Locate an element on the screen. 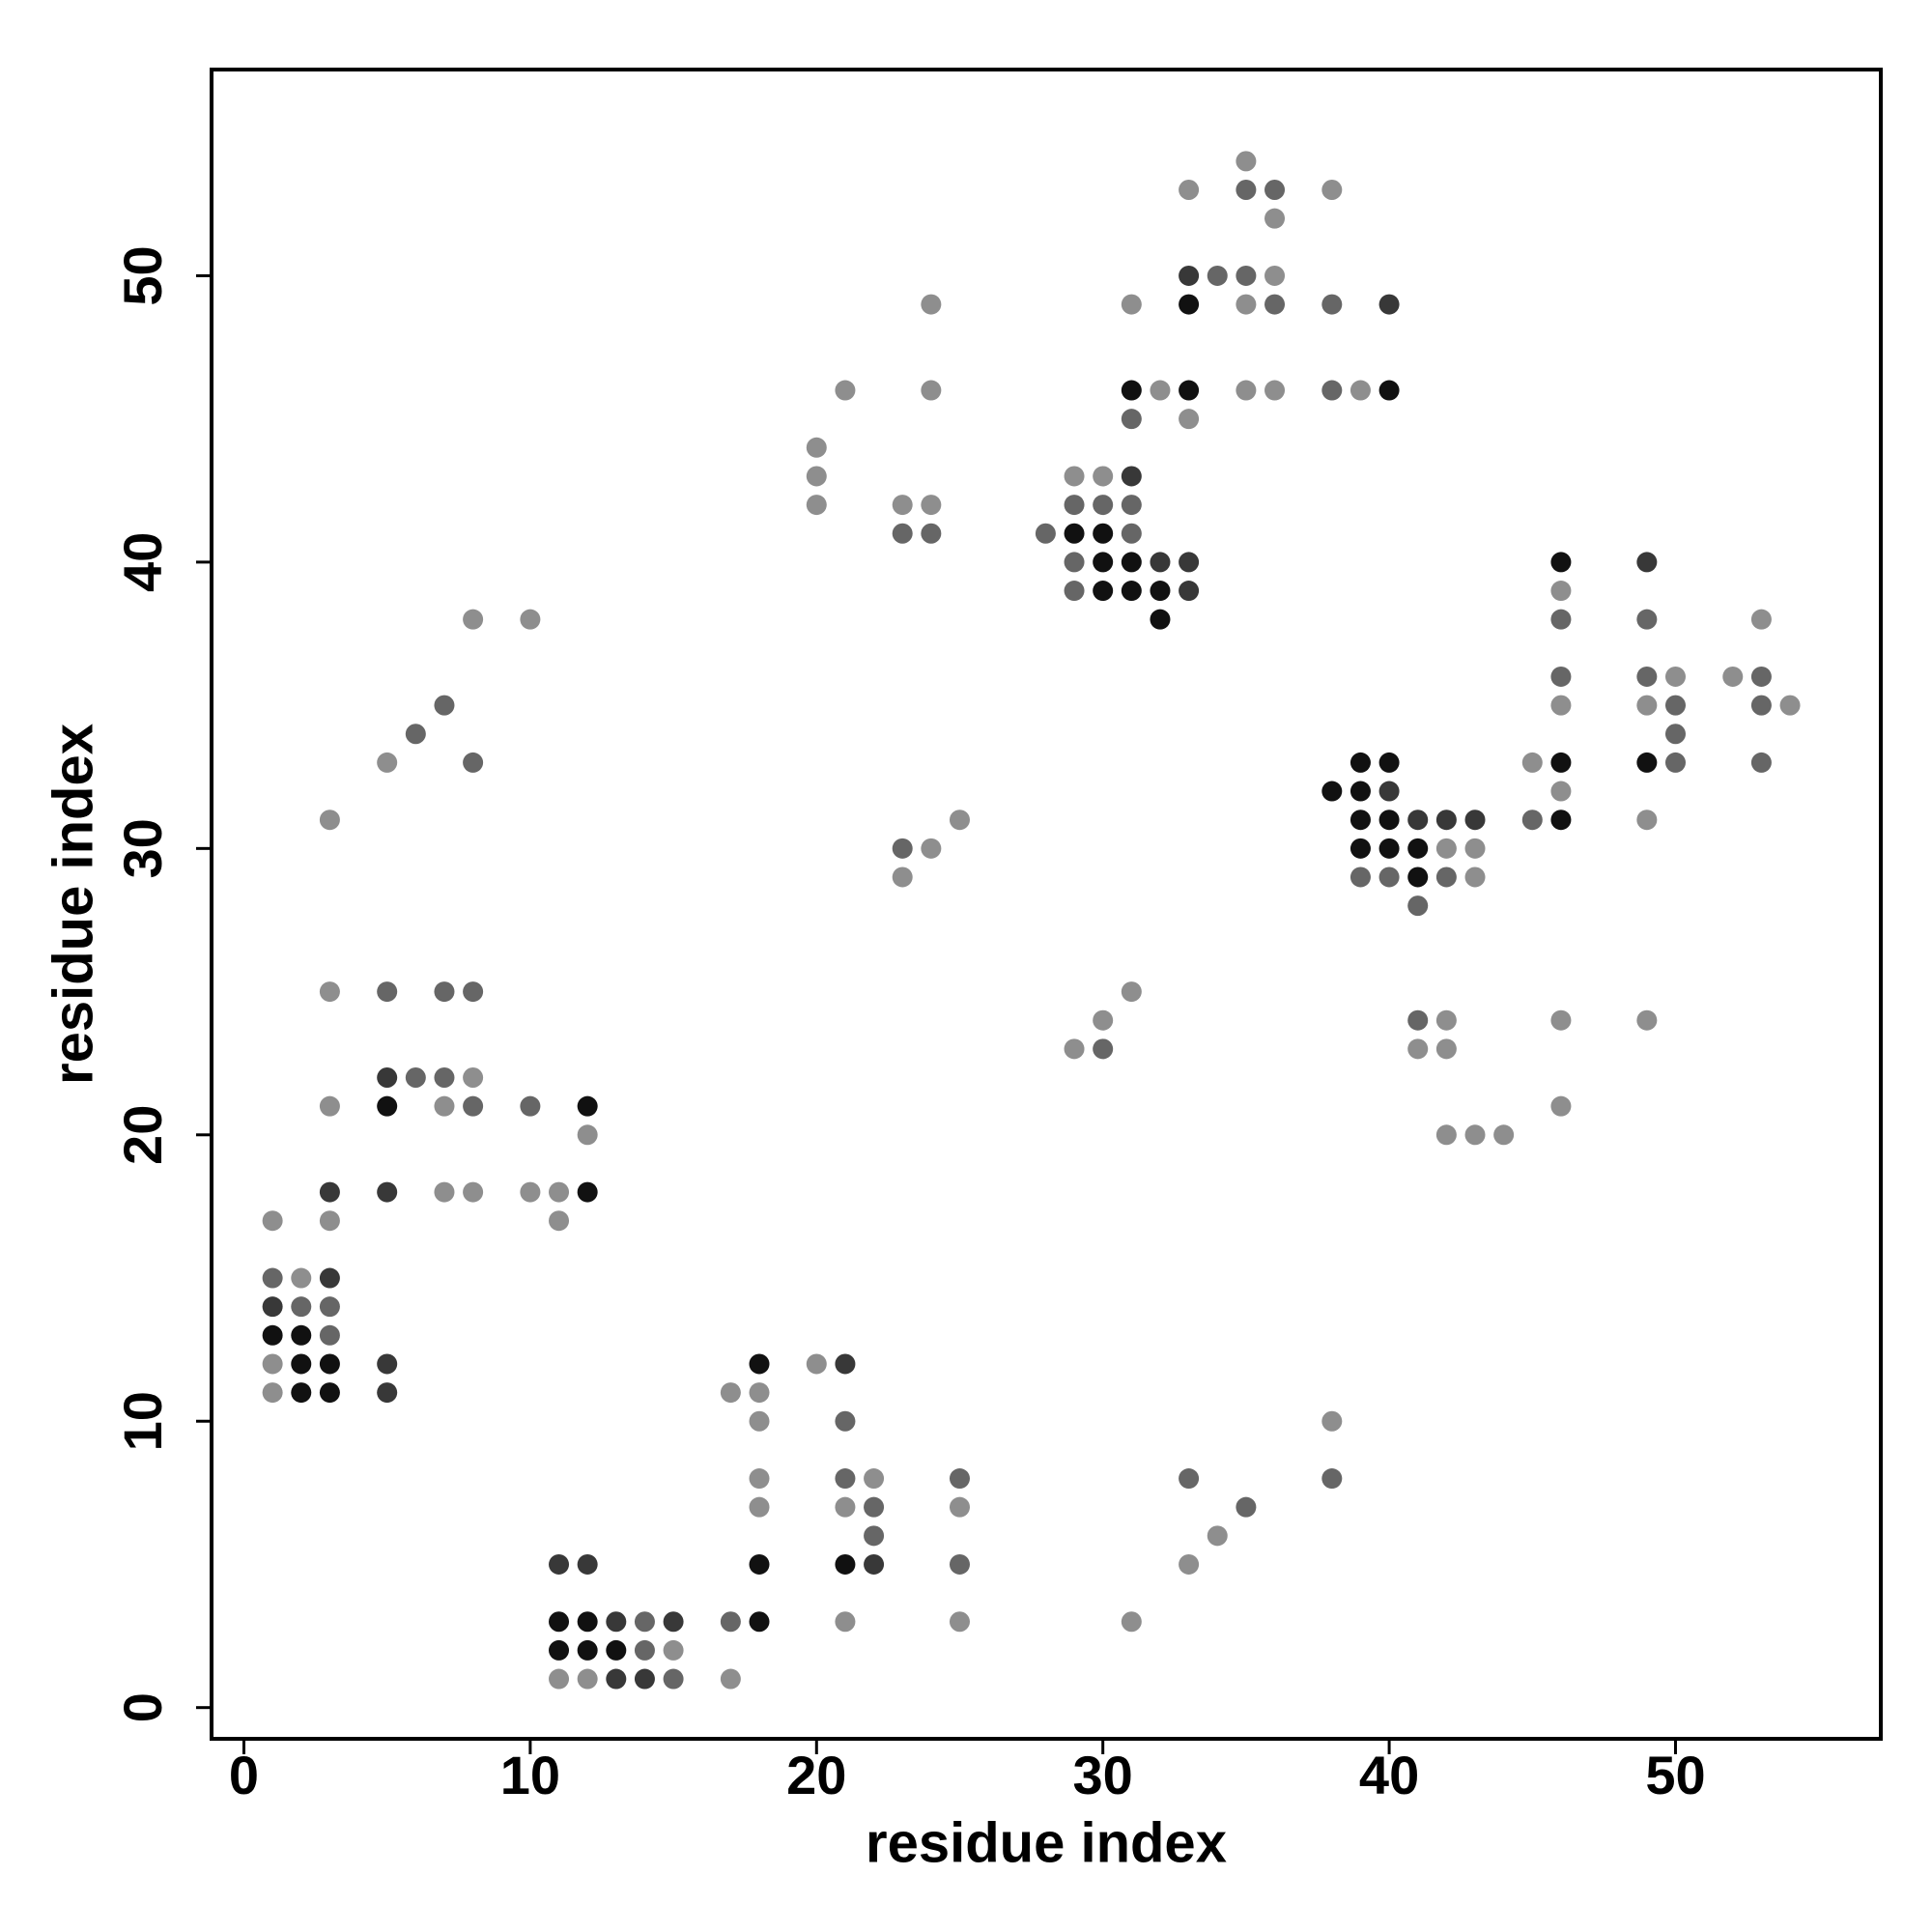 The width and height of the screenshot is (1932, 1932). x-tick-label: 50 is located at coordinates (1675, 1775).